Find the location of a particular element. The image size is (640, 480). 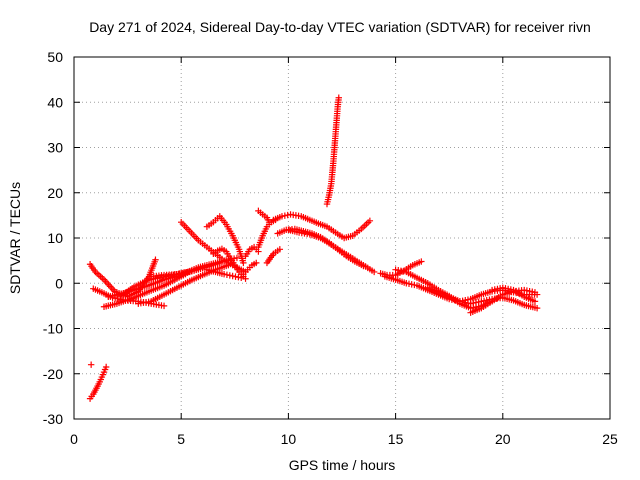

y-tick-label: 30 is located at coordinates (55, 148).